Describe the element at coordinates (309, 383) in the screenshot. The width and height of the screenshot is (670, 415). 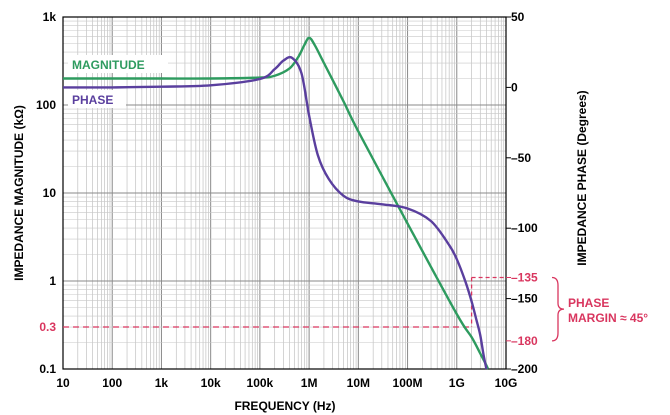
I see `x-tick-label: 1M` at that location.